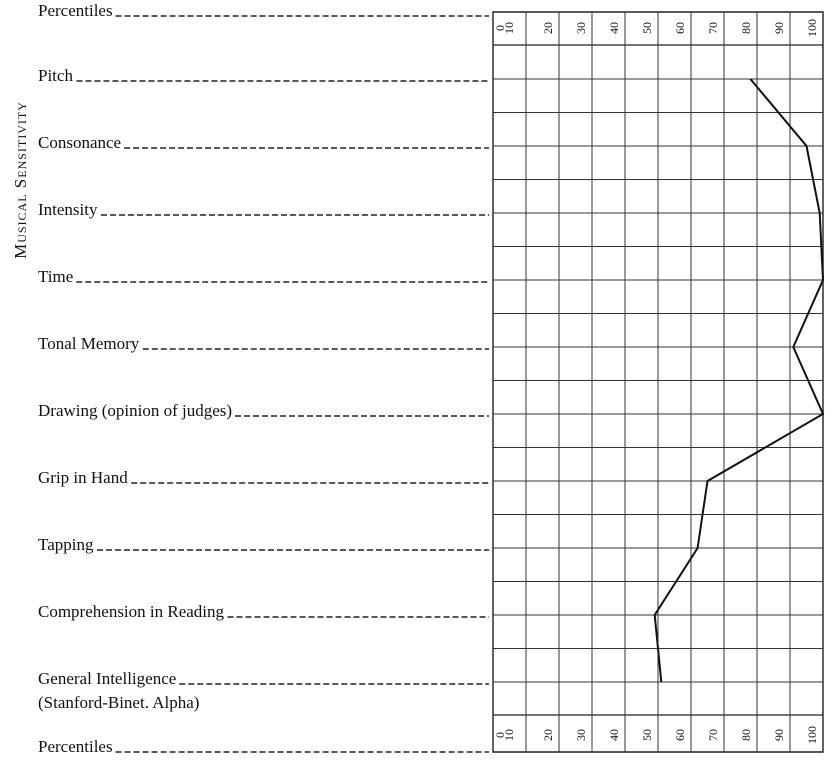 The height and width of the screenshot is (764, 836). What do you see at coordinates (79, 142) in the screenshot?
I see `category-label: Consonance` at bounding box center [79, 142].